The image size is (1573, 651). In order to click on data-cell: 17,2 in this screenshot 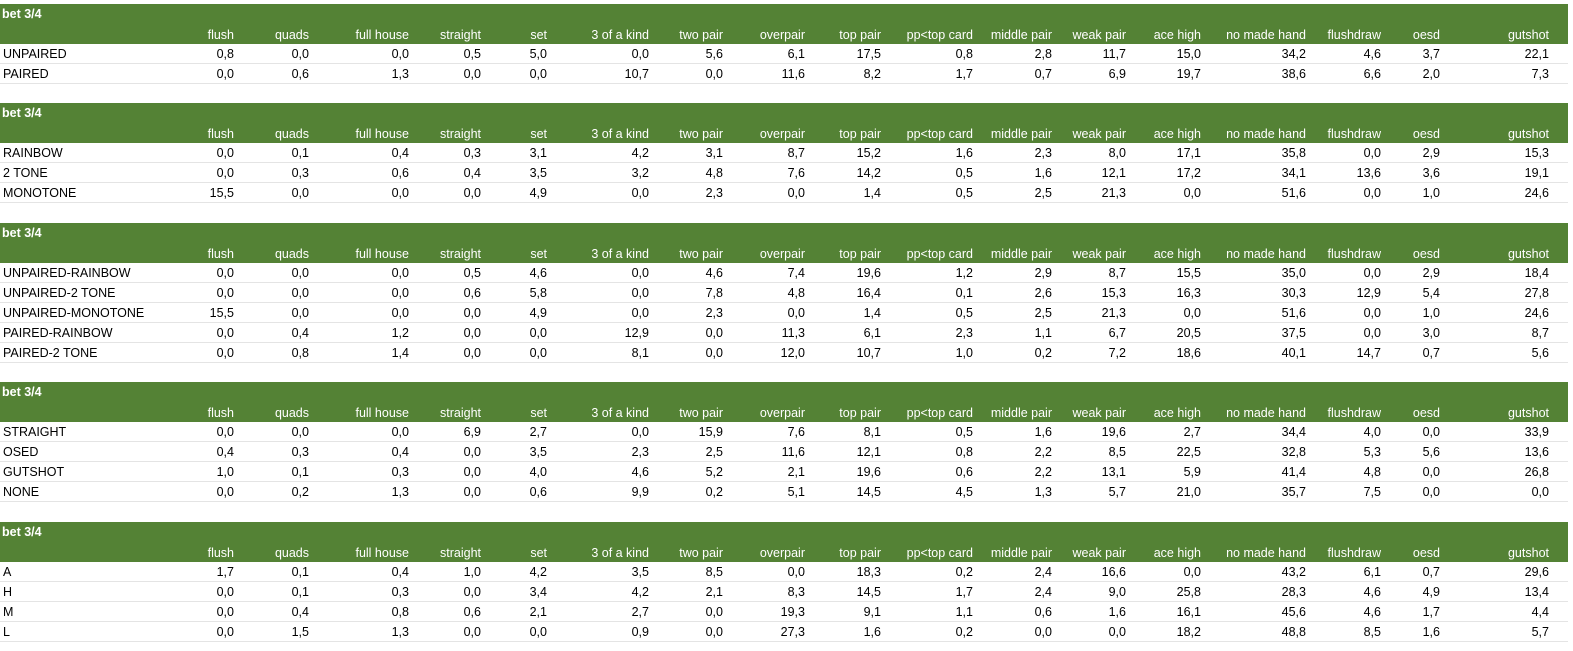, I will do `click(1188, 173)`.